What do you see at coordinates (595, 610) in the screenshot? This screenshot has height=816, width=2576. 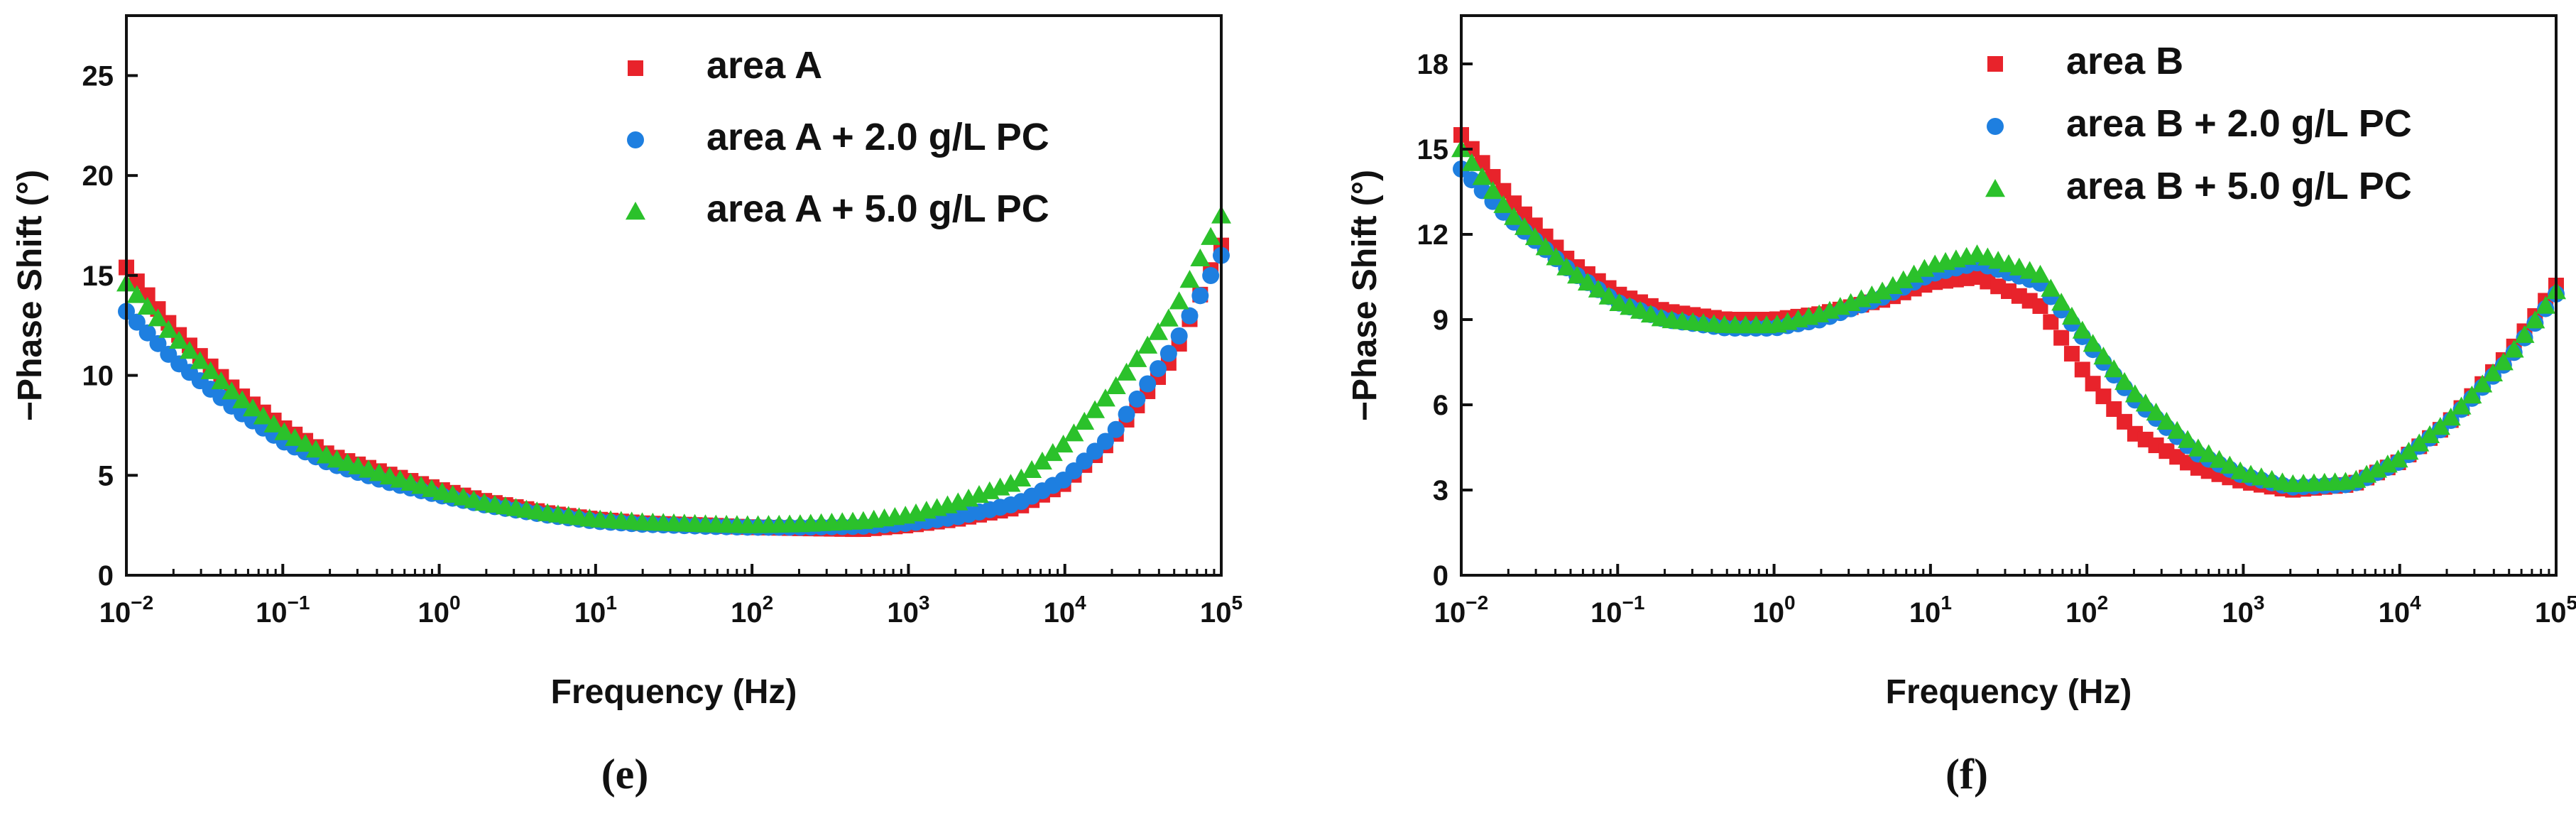 I see `x-tick-label: 10¹` at bounding box center [595, 610].